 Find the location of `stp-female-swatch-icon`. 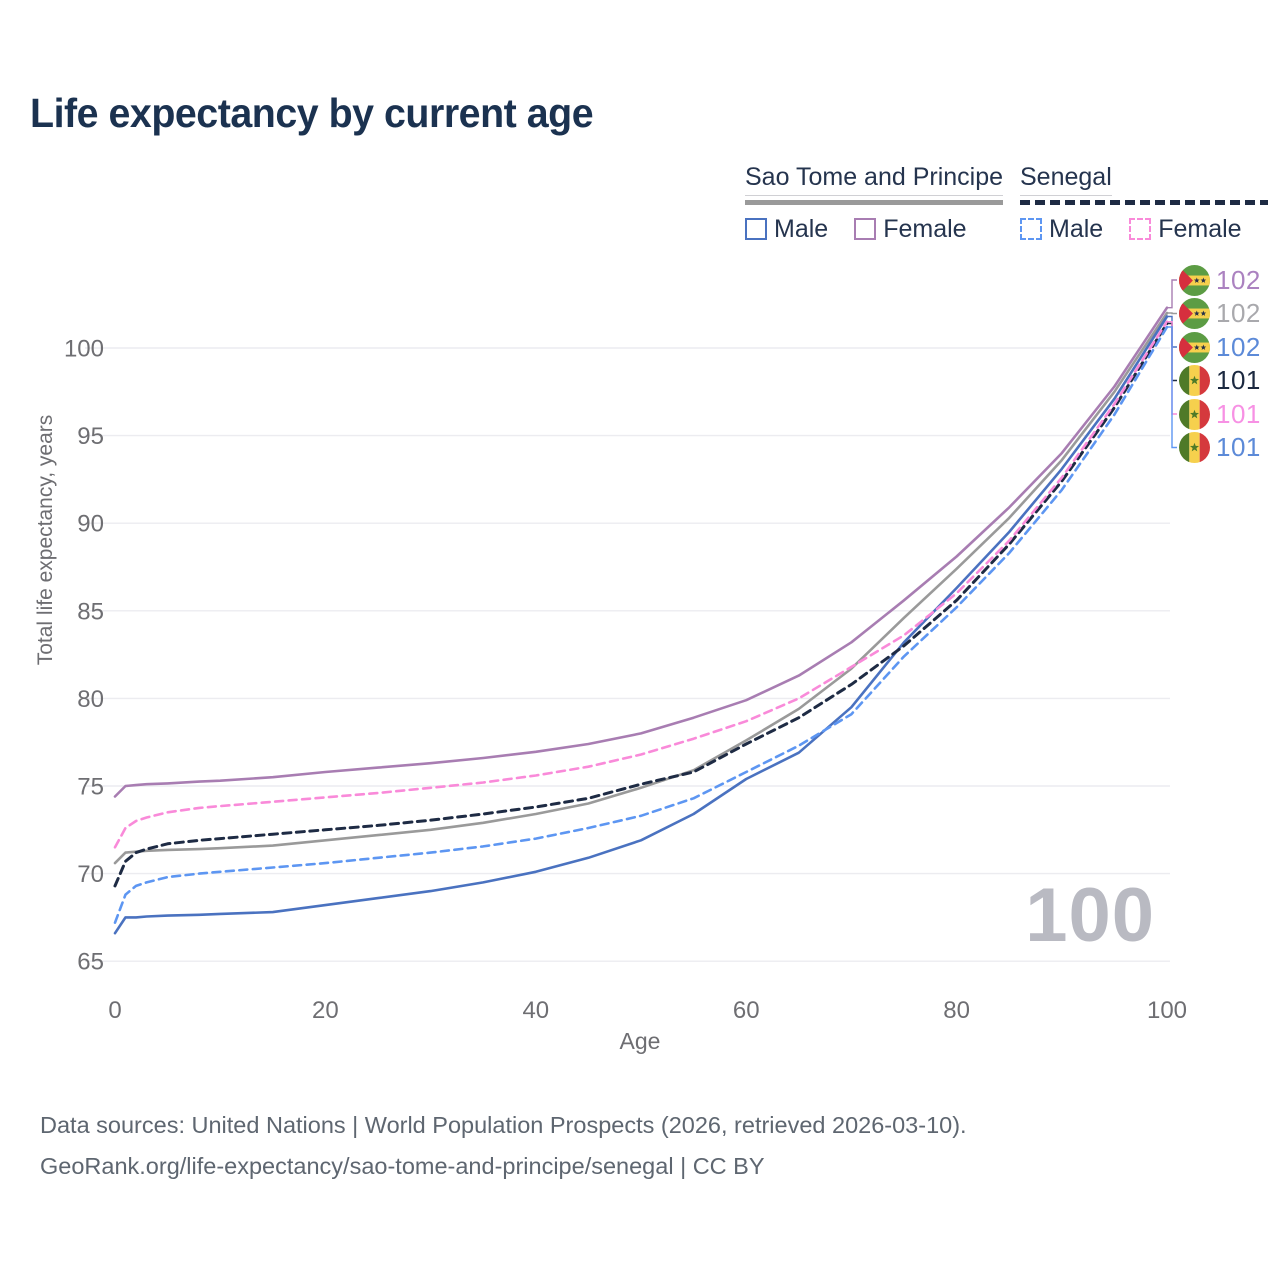

stp-female-swatch-icon is located at coordinates (865, 229).